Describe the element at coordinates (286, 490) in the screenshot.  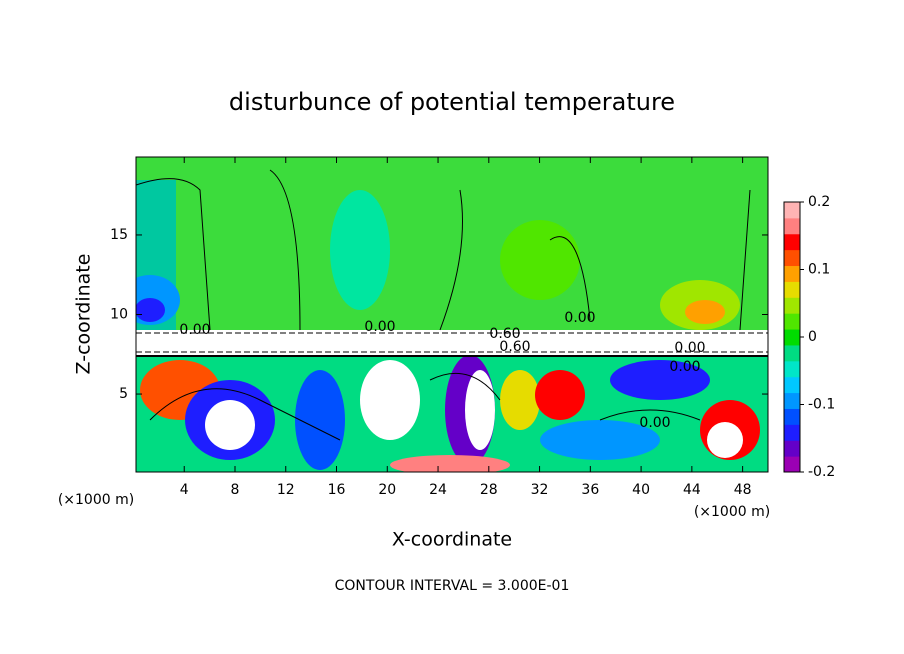
I see `x-tick-label: 12` at that location.